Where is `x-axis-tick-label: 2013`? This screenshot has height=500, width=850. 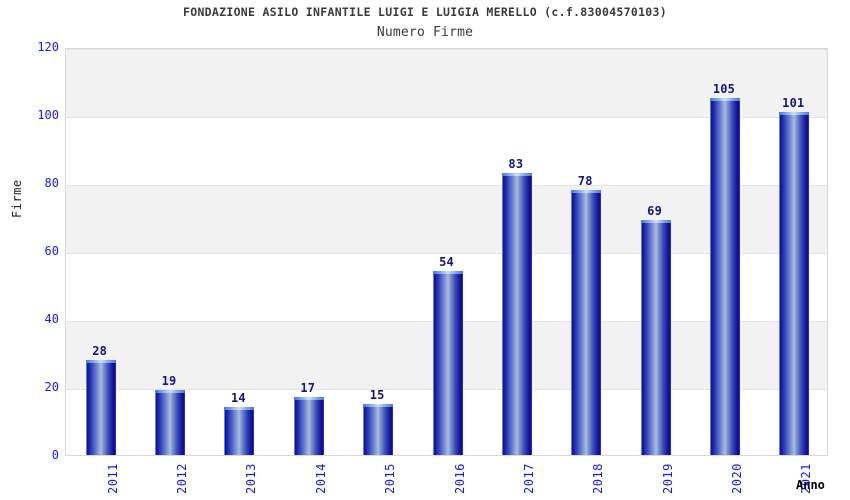
x-axis-tick-label: 2013 is located at coordinates (251, 478).